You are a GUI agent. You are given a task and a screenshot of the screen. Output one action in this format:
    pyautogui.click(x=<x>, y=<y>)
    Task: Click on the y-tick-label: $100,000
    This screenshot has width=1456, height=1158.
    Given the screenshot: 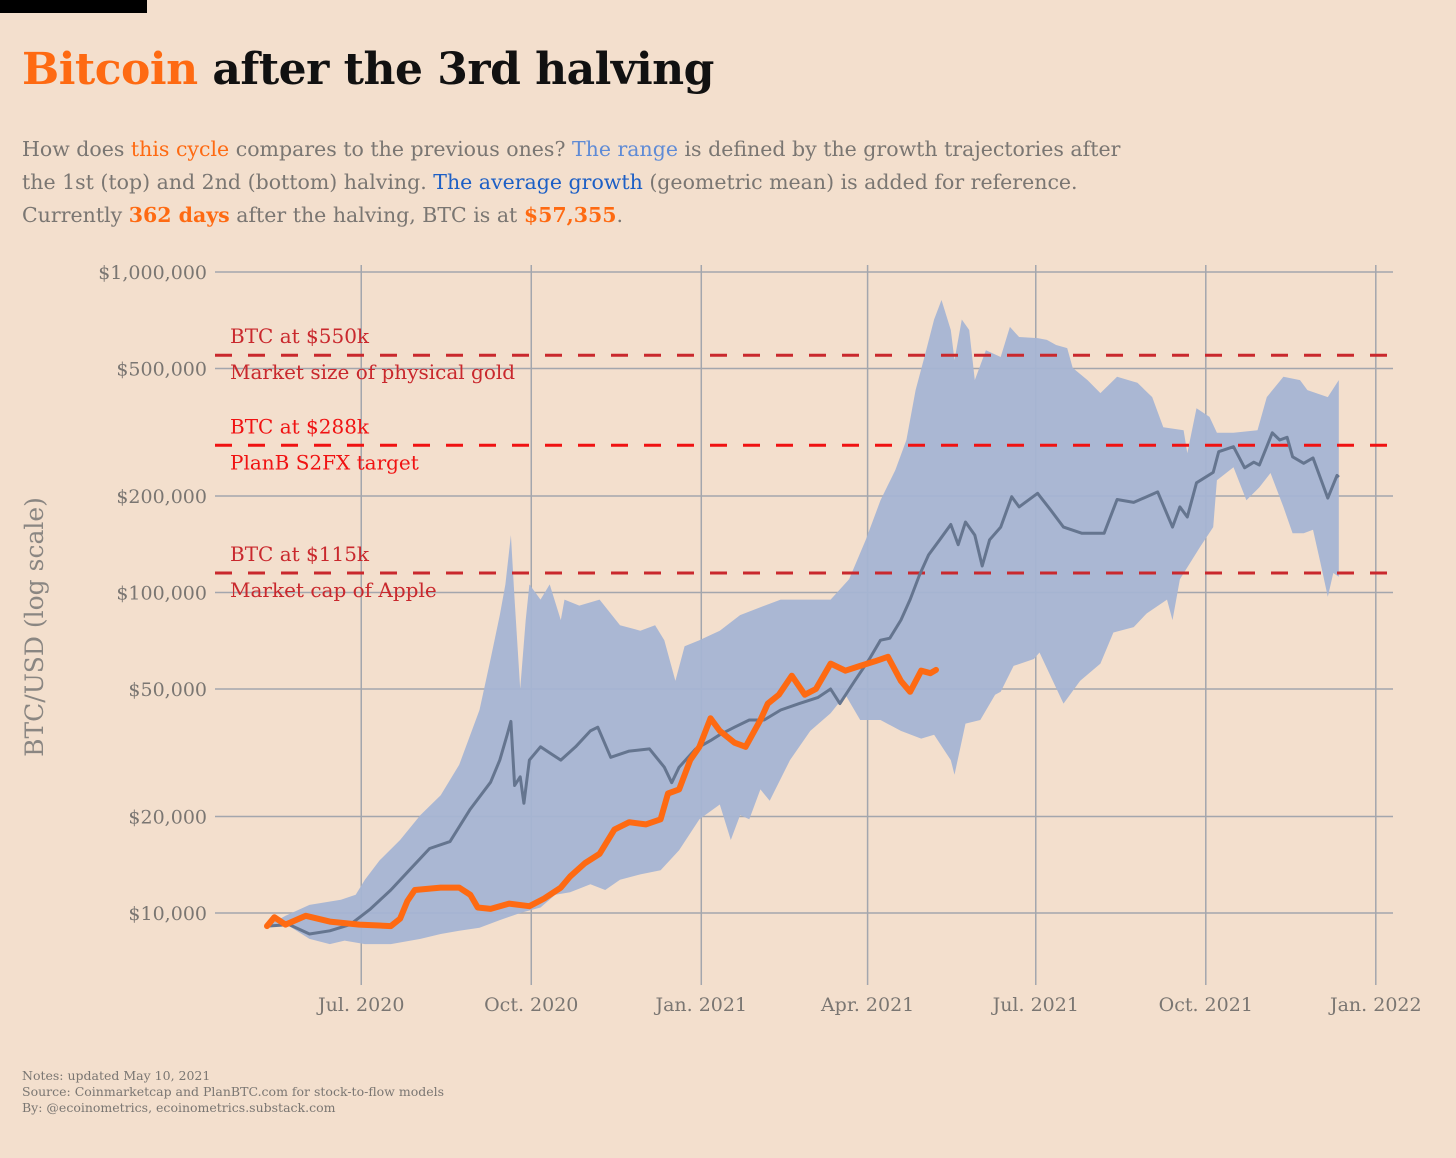 What is the action you would take?
    pyautogui.click(x=161, y=594)
    